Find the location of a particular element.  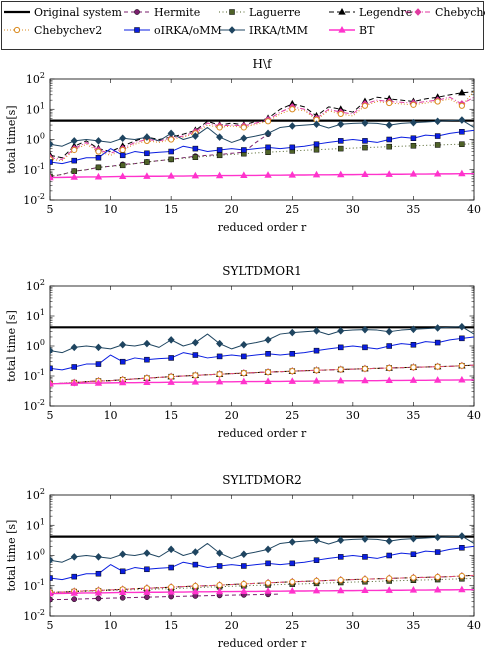

series-line is located at coordinates (262, 549).